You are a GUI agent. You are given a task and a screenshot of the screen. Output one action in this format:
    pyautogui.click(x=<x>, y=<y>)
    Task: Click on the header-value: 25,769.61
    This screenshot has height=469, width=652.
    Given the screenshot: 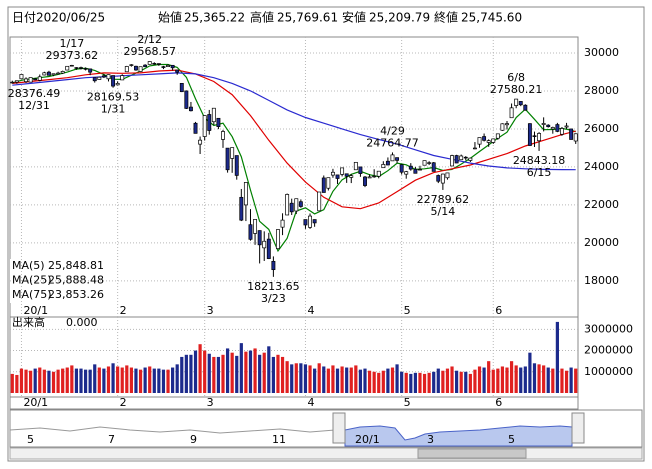 What is the action you would take?
    pyautogui.click(x=307, y=18)
    